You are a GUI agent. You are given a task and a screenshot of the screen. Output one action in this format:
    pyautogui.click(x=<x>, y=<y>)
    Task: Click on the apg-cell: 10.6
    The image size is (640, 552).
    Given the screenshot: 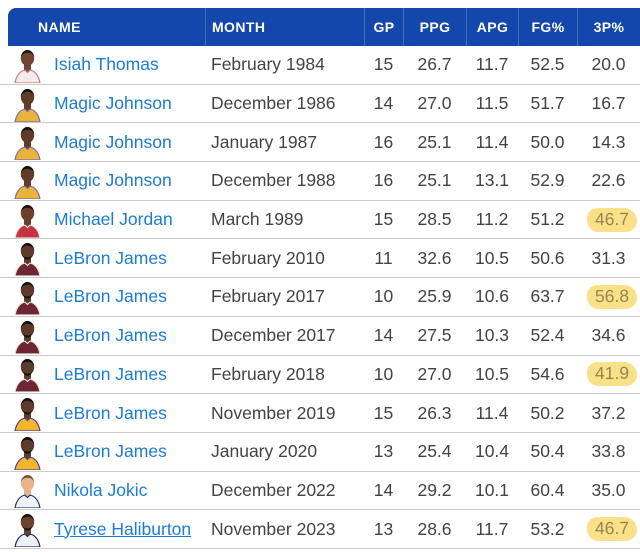 What is the action you would take?
    pyautogui.click(x=492, y=296)
    